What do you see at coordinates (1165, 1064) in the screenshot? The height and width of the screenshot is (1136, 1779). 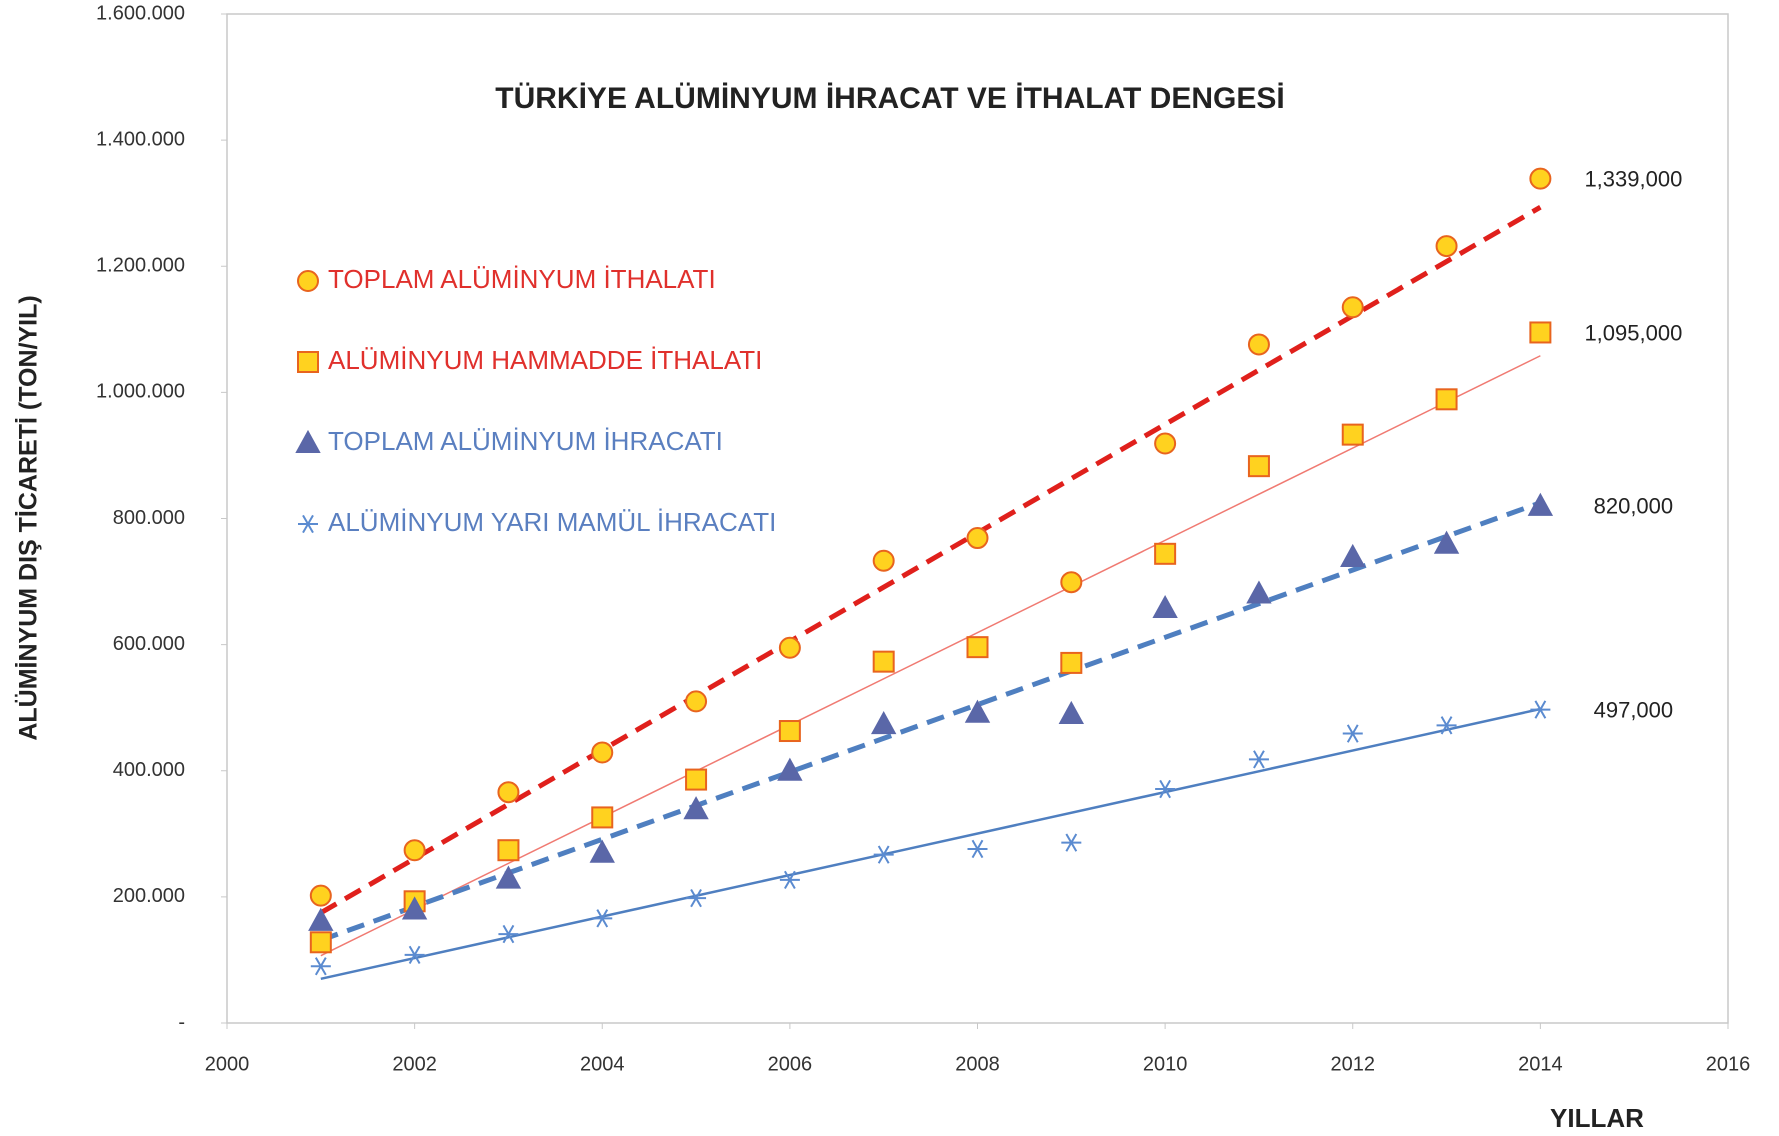 I see `x-tick-label: 2010` at bounding box center [1165, 1064].